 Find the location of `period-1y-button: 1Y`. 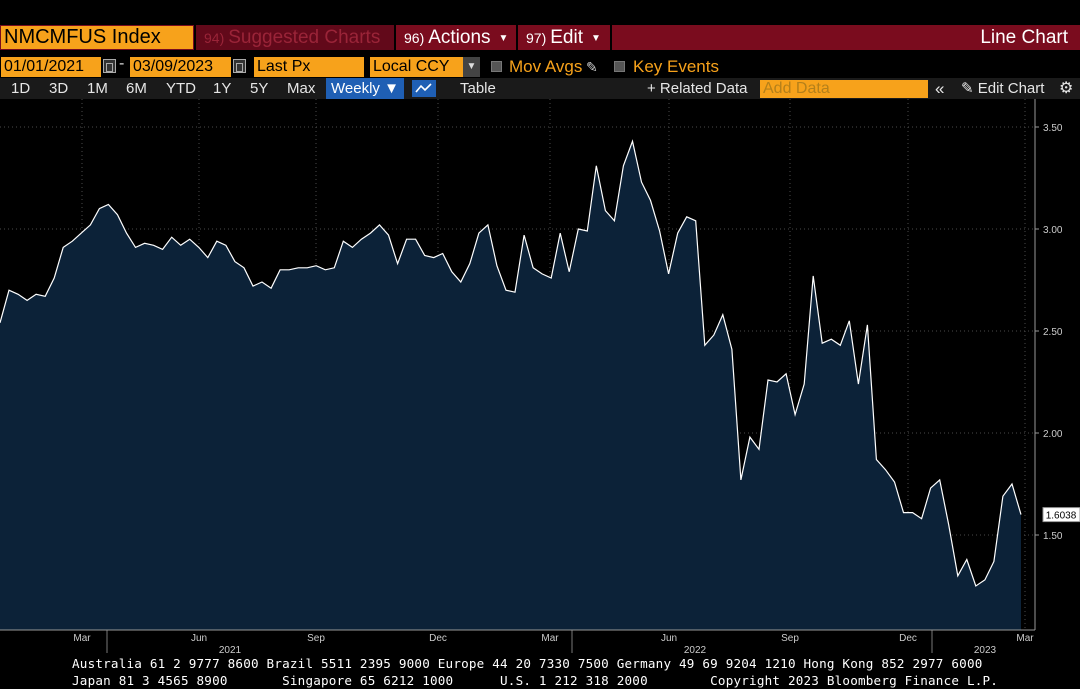

period-1y-button: 1Y is located at coordinates (222, 88).